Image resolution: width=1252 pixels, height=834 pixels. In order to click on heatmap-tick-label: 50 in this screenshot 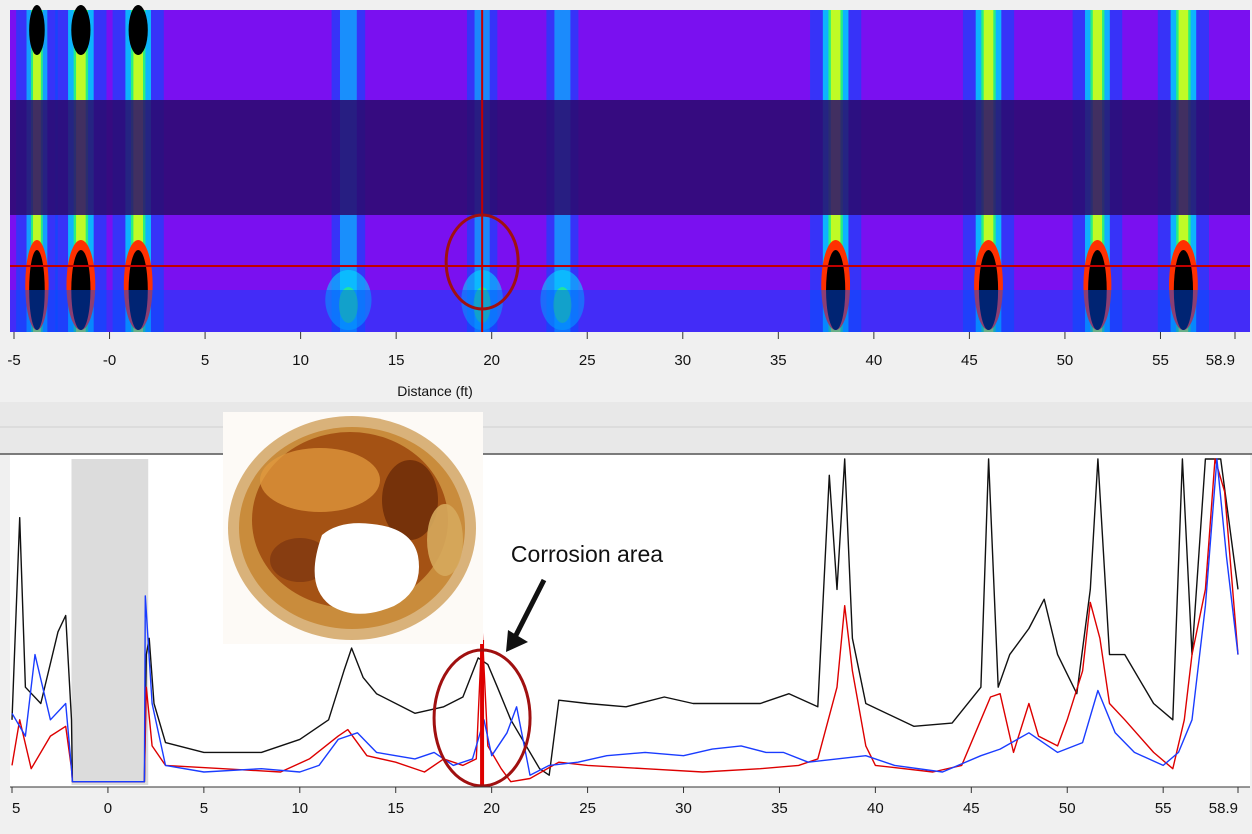, I will do `click(1065, 360)`.